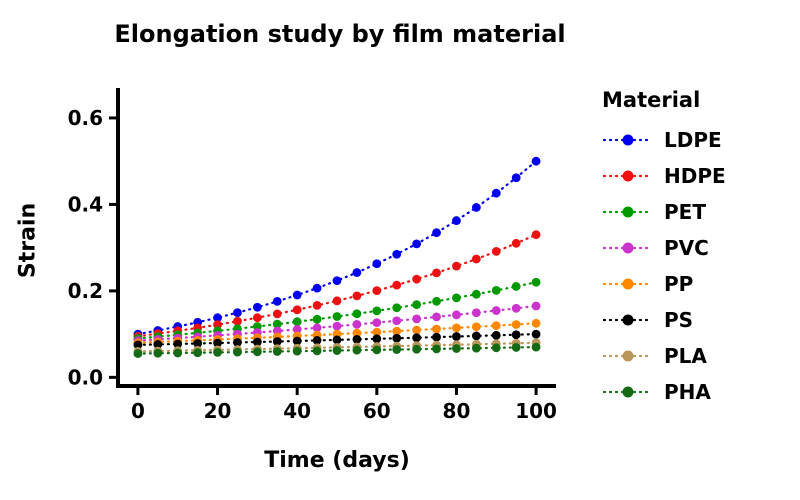 This screenshot has width=800, height=500. What do you see at coordinates (85, 291) in the screenshot?
I see `y-tick-label: 0.2` at bounding box center [85, 291].